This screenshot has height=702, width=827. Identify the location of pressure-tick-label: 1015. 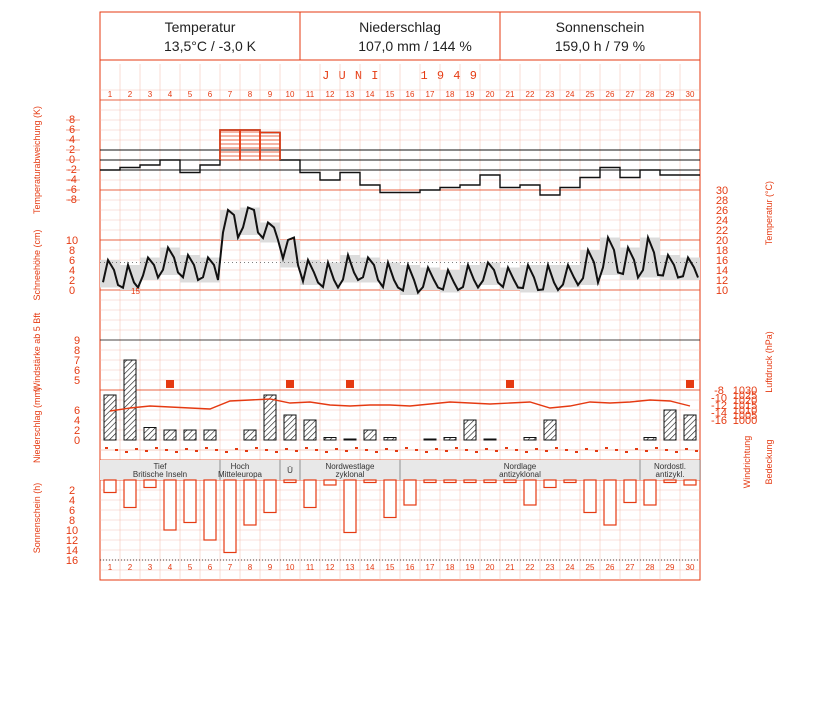
(745, 406).